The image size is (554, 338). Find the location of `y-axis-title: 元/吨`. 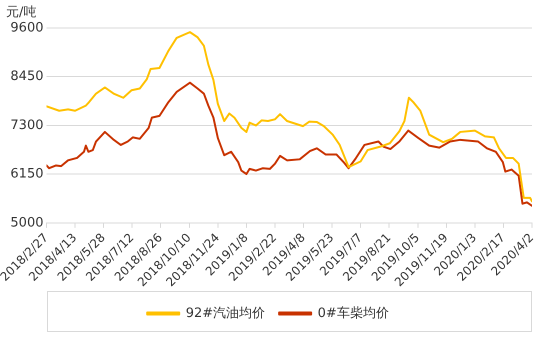

y-axis-title: 元/吨 is located at coordinates (21, 12).